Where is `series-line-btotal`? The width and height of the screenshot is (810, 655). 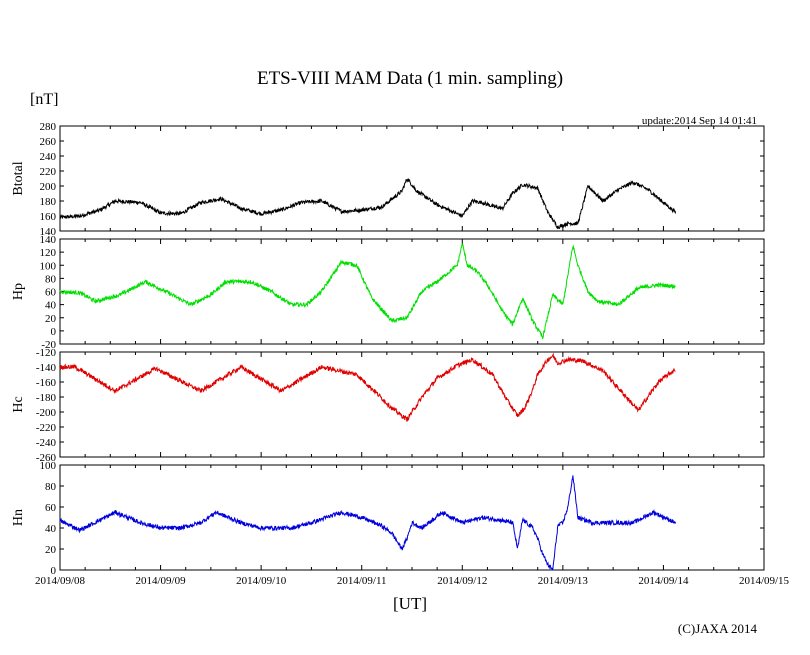 series-line-btotal is located at coordinates (367, 204).